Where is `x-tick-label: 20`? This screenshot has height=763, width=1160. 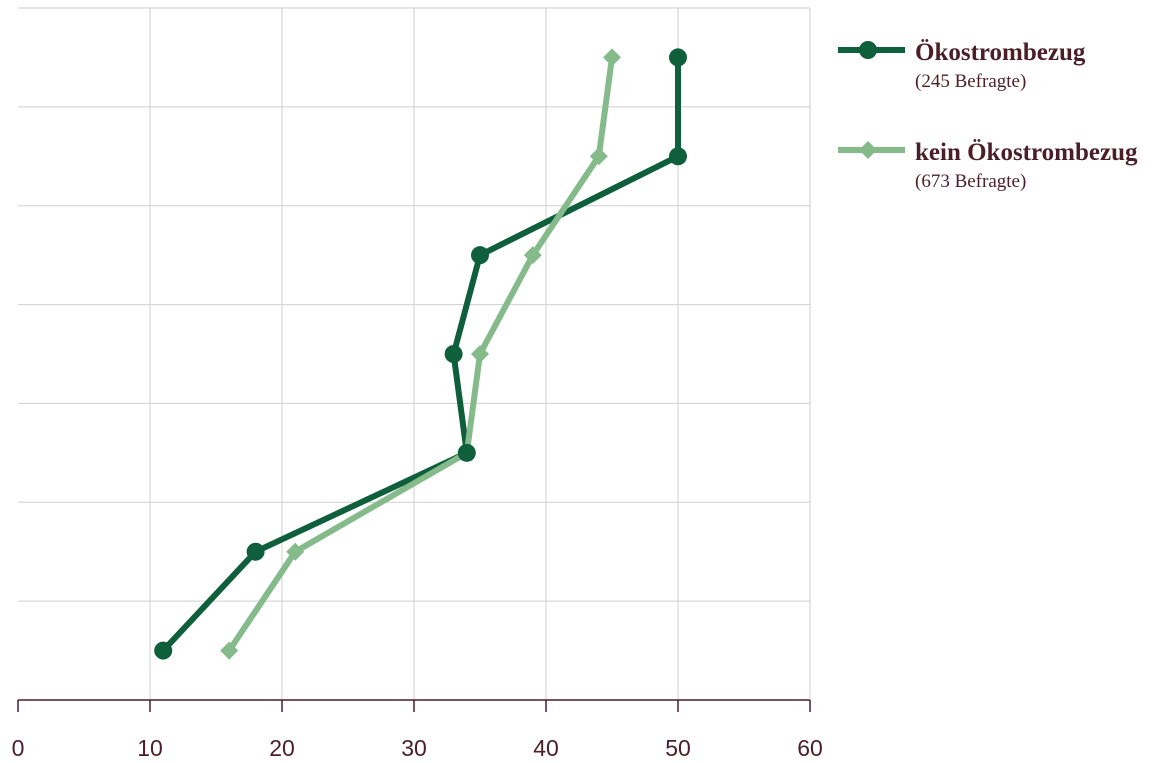
x-tick-label: 20 is located at coordinates (282, 748).